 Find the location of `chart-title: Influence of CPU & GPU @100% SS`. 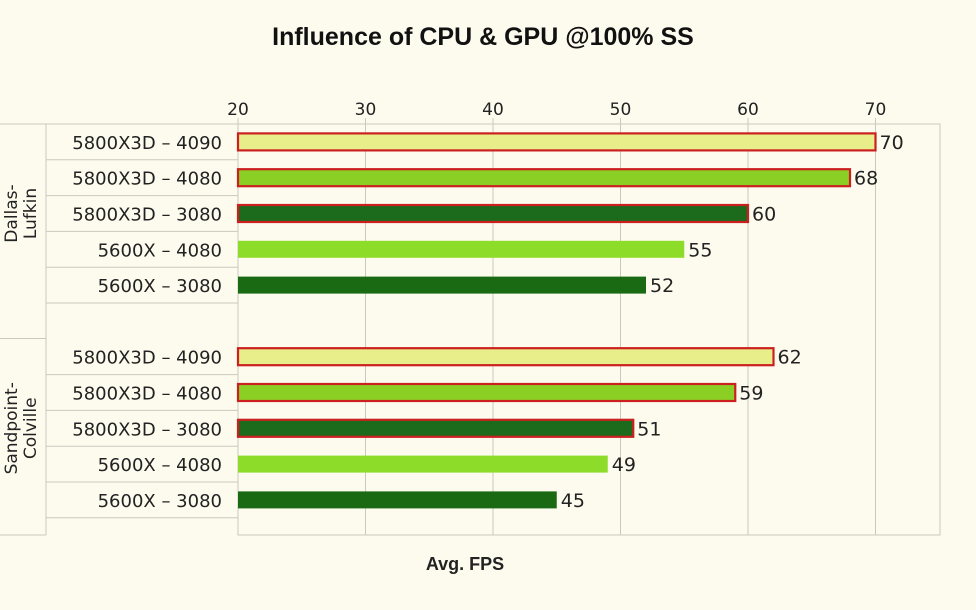

chart-title: Influence of CPU & GPU @100% SS is located at coordinates (483, 37).